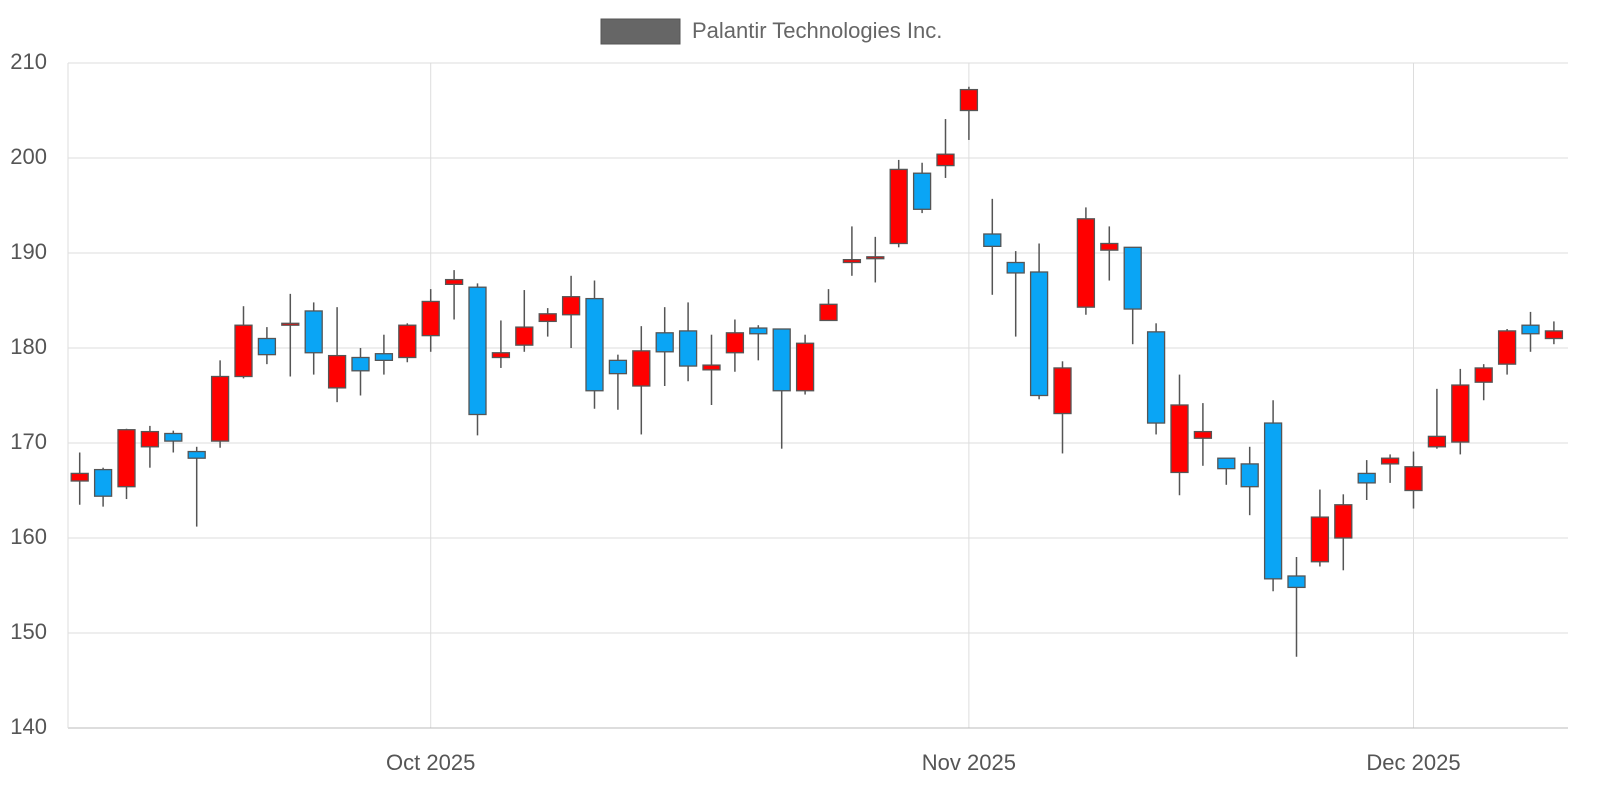 This screenshot has width=1600, height=800. What do you see at coordinates (969, 762) in the screenshot?
I see `x-tick-label: Nov 2025` at bounding box center [969, 762].